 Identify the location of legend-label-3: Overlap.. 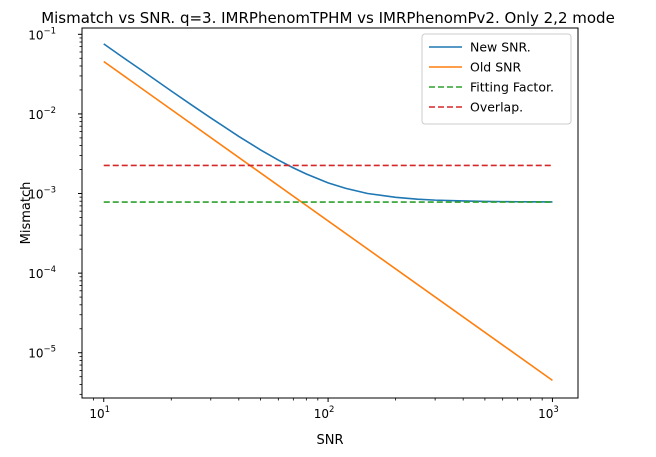
(496, 107).